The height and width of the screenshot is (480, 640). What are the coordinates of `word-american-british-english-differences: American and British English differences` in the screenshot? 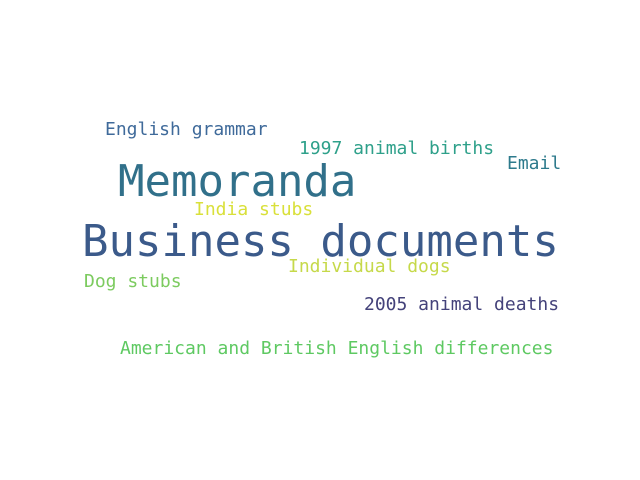 It's located at (337, 348).